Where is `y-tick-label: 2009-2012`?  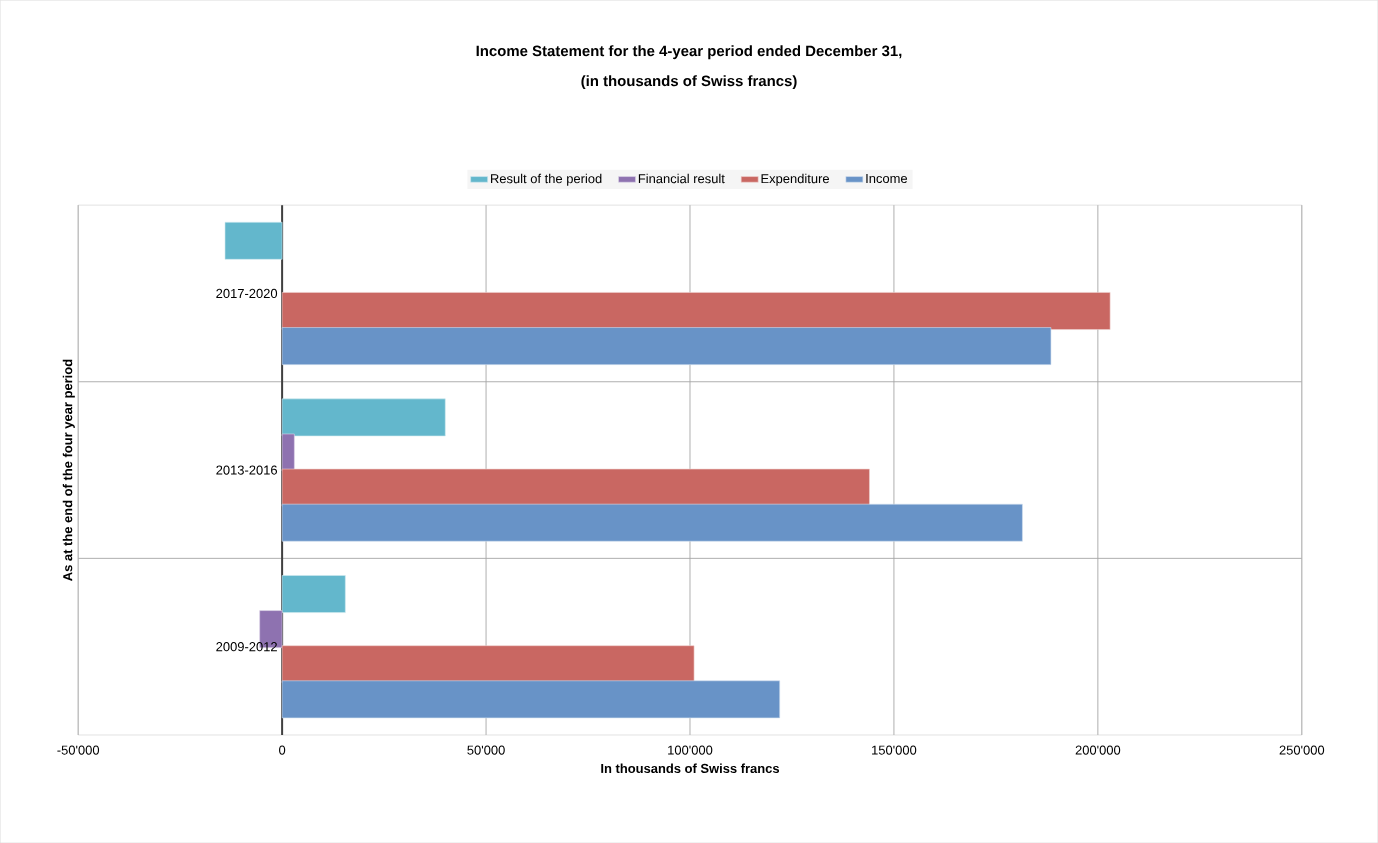
y-tick-label: 2009-2012 is located at coordinates (246, 647).